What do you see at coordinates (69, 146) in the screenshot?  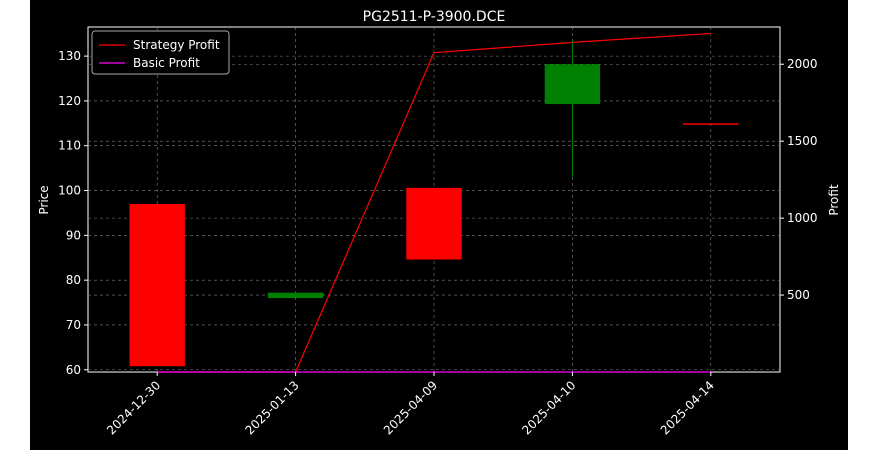 I see `left-tick-label: 110` at bounding box center [69, 146].